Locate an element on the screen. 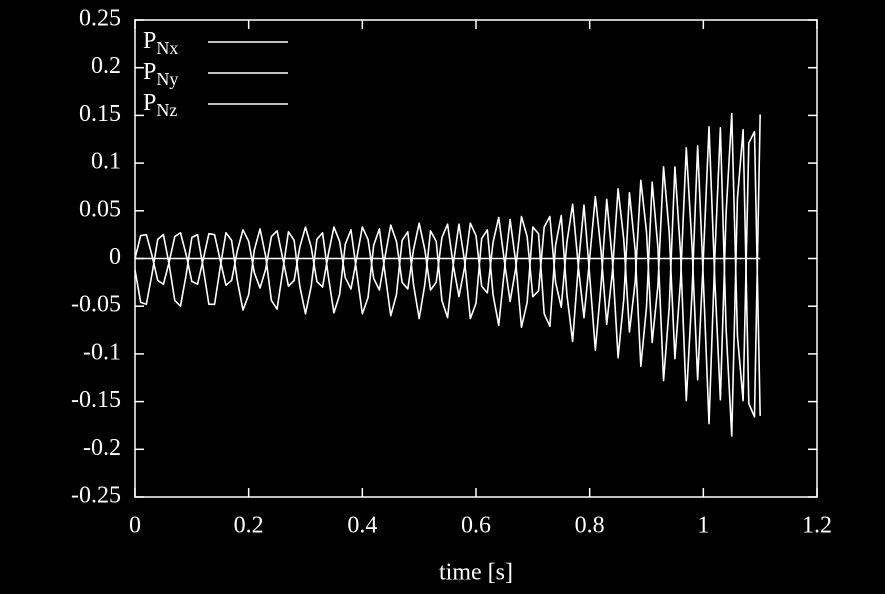 This screenshot has height=594, width=885. legend-entry: PNy is located at coordinates (215, 74).